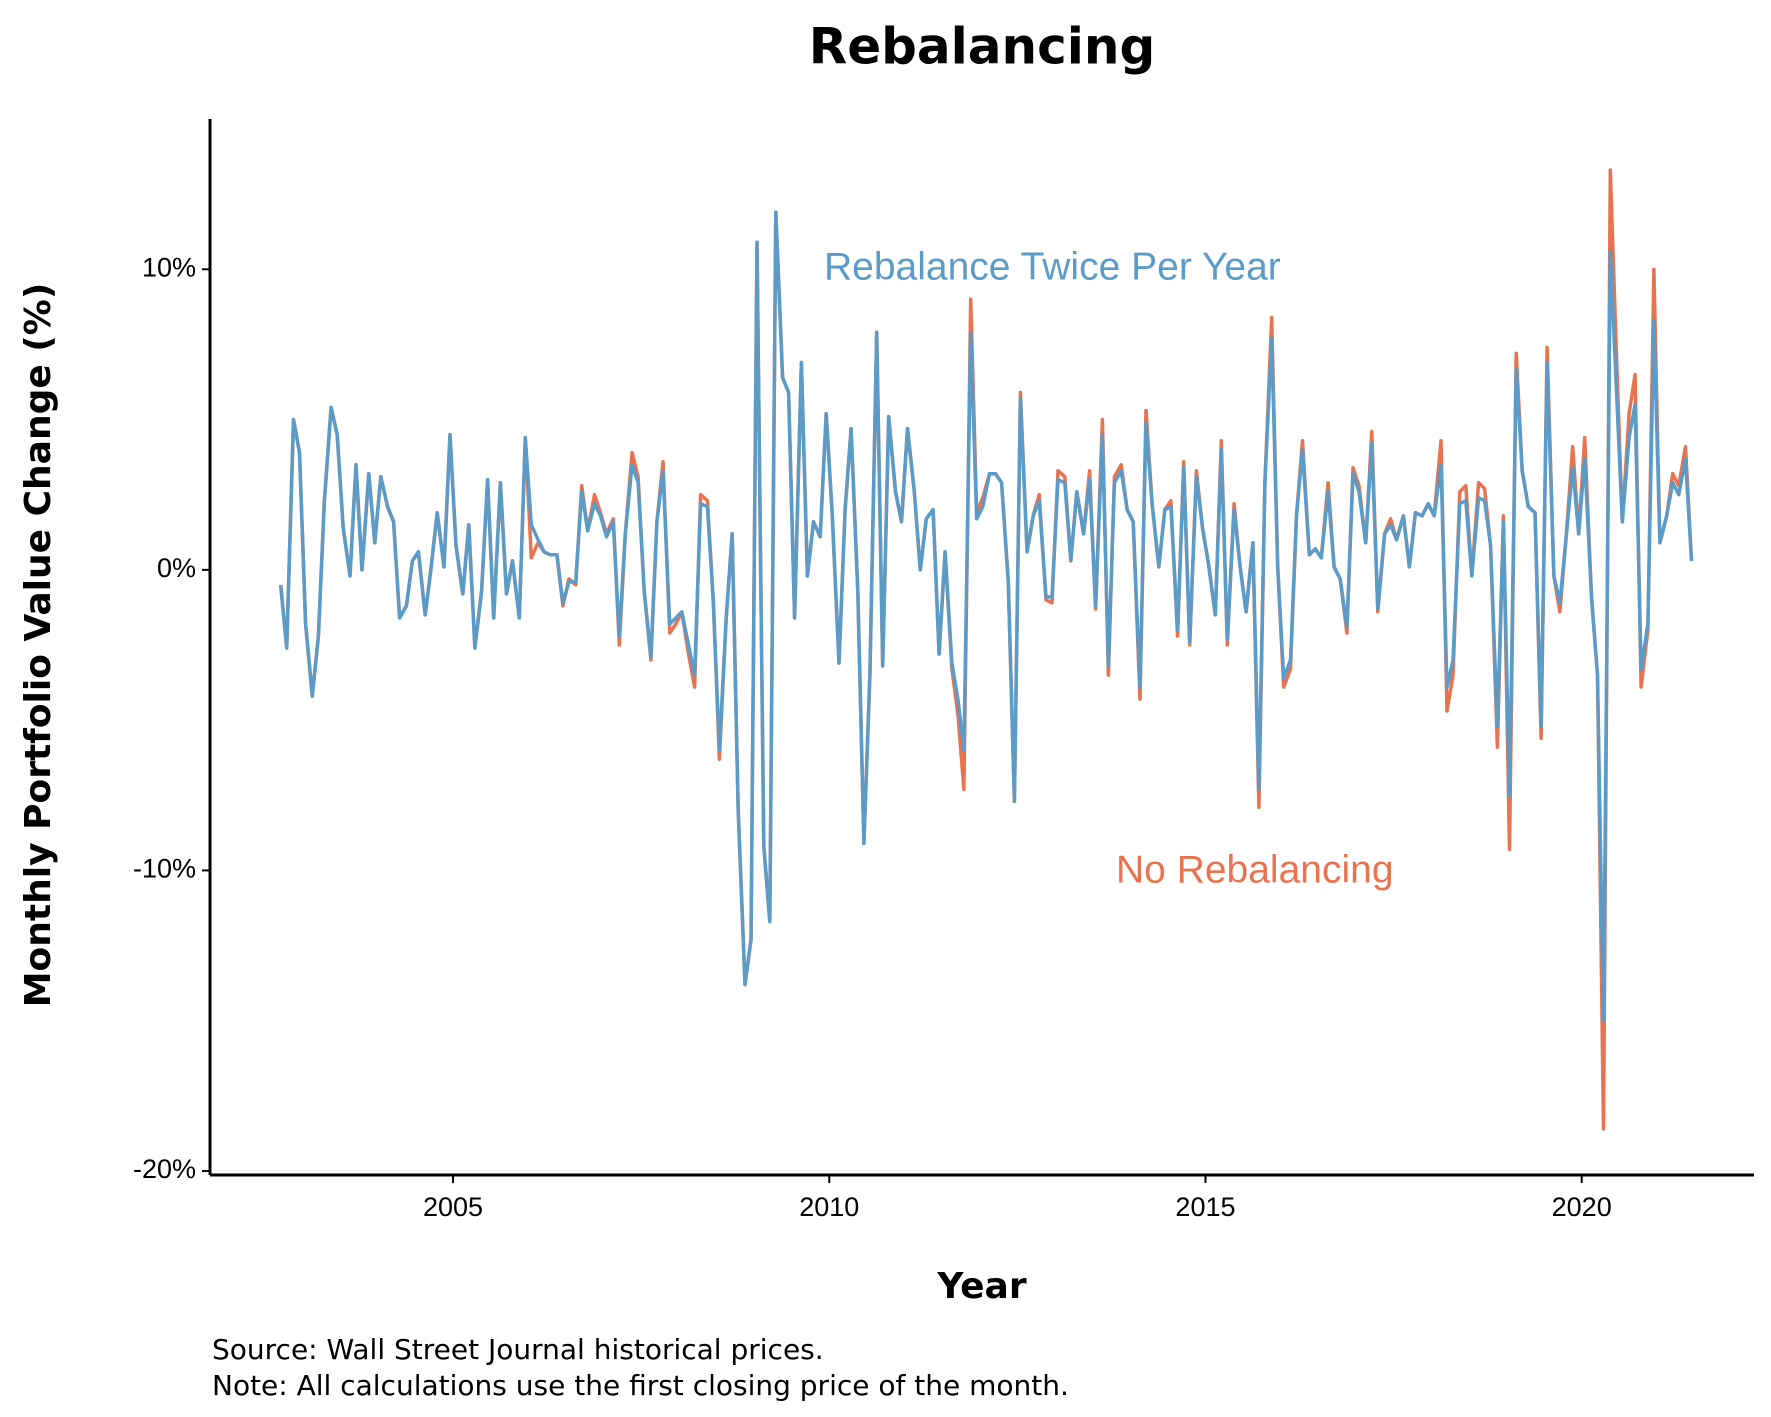  I want to click on x-tick-label: 2010, so click(829, 1207).